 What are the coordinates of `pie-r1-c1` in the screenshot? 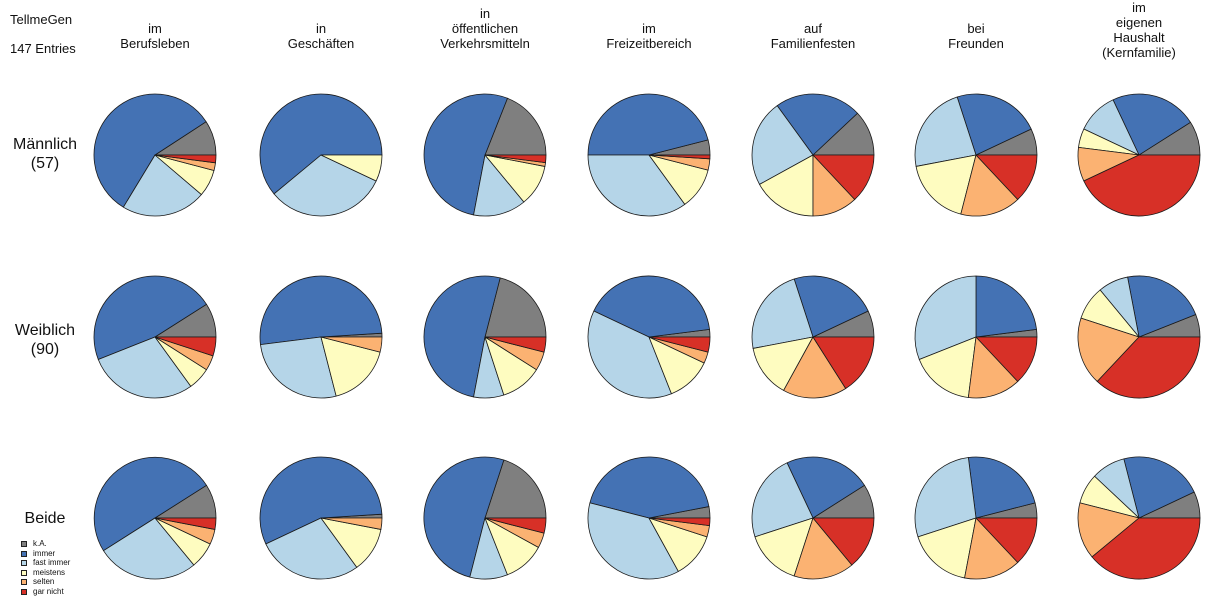 It's located at (155, 155).